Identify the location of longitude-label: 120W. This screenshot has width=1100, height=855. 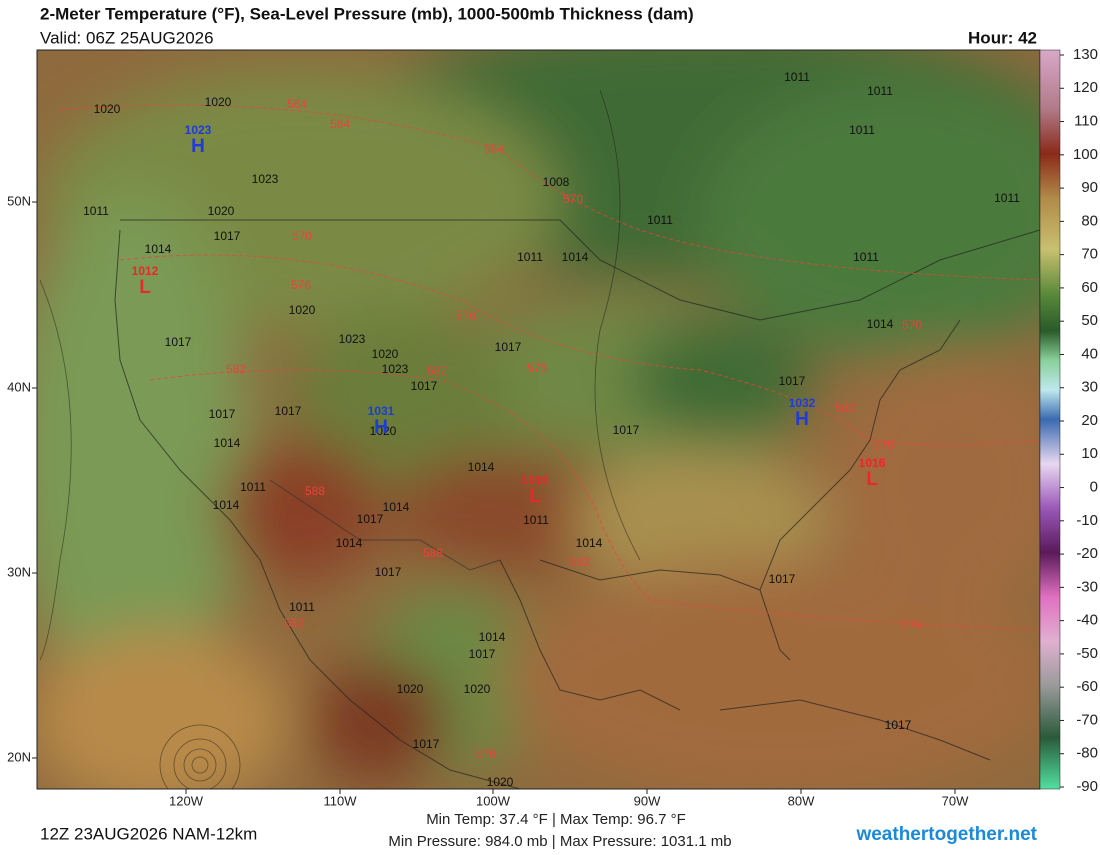
(186, 800).